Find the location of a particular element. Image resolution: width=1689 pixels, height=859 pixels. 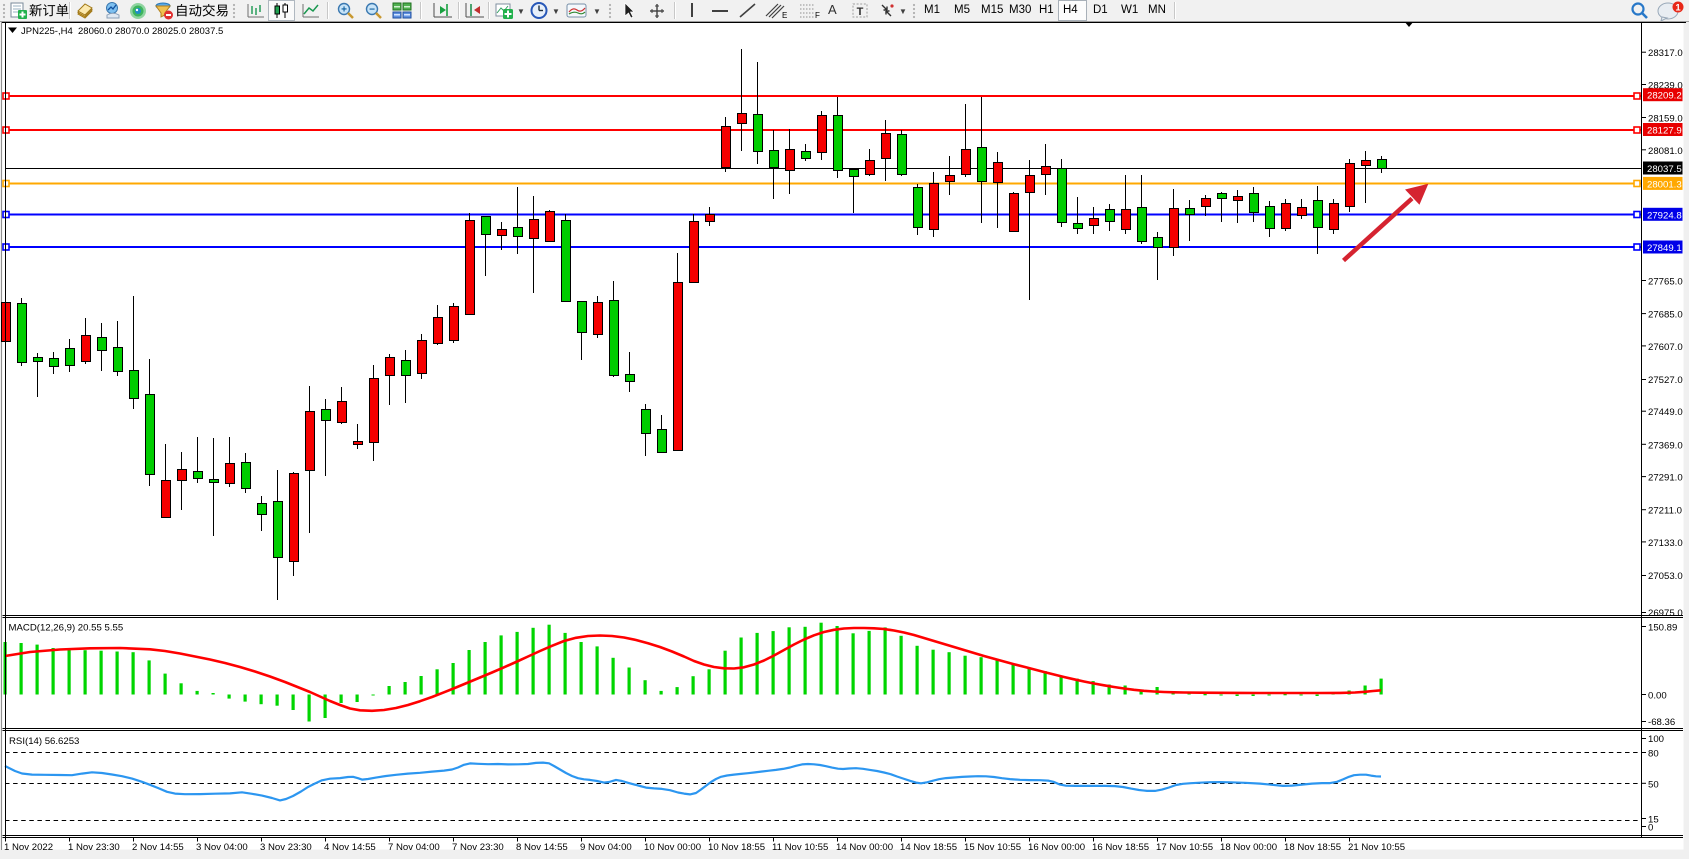

svg-text: 27527.0 is located at coordinates (1665, 380).